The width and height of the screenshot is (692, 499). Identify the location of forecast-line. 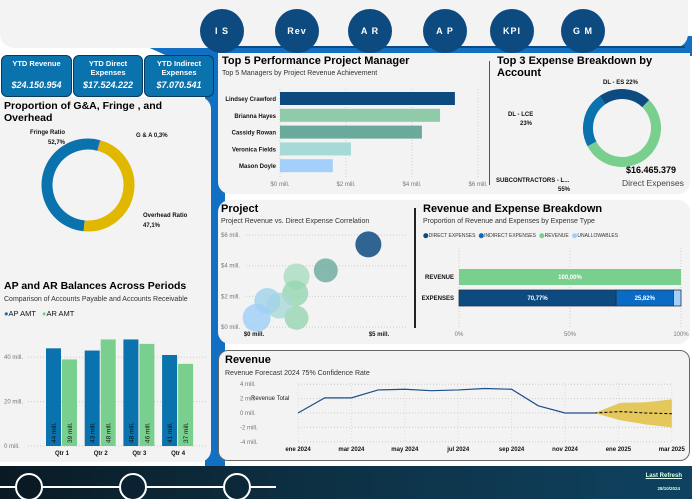
(633, 413).